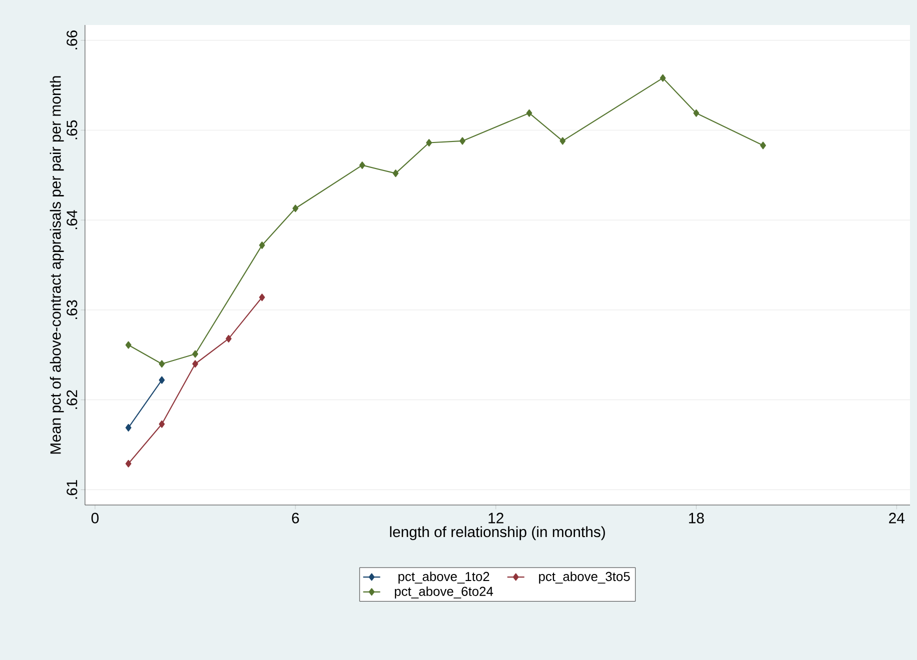 Image resolution: width=917 pixels, height=660 pixels. I want to click on y-axis-title: Mean pct of above-contract appraisals per pair per month, so click(57, 265).